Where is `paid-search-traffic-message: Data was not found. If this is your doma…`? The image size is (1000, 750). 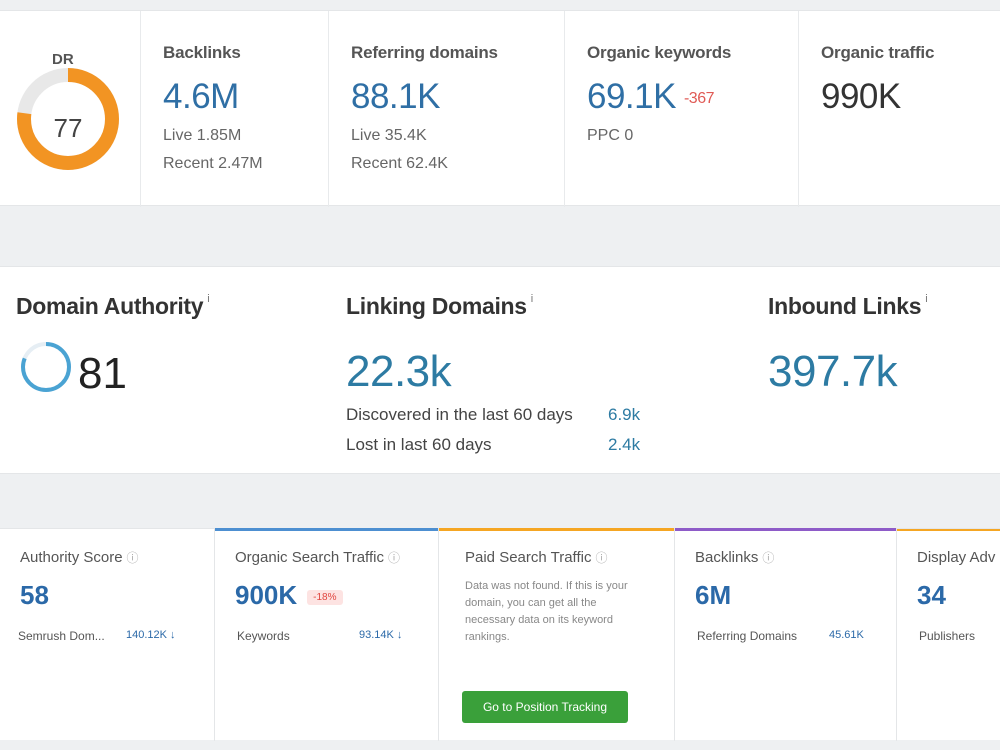
paid-search-traffic-message: Data was not found. If this is your doma… is located at coordinates (546, 611).